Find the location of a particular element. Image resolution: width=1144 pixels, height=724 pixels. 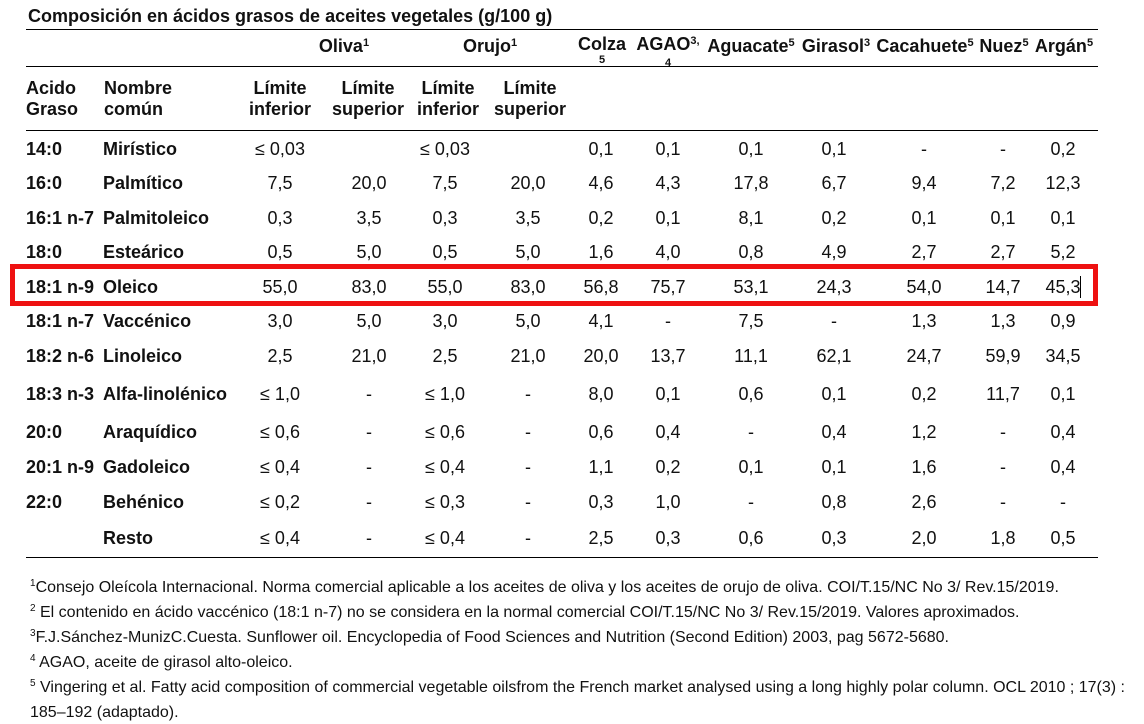

table-cell: 4,0 is located at coordinates (668, 252).